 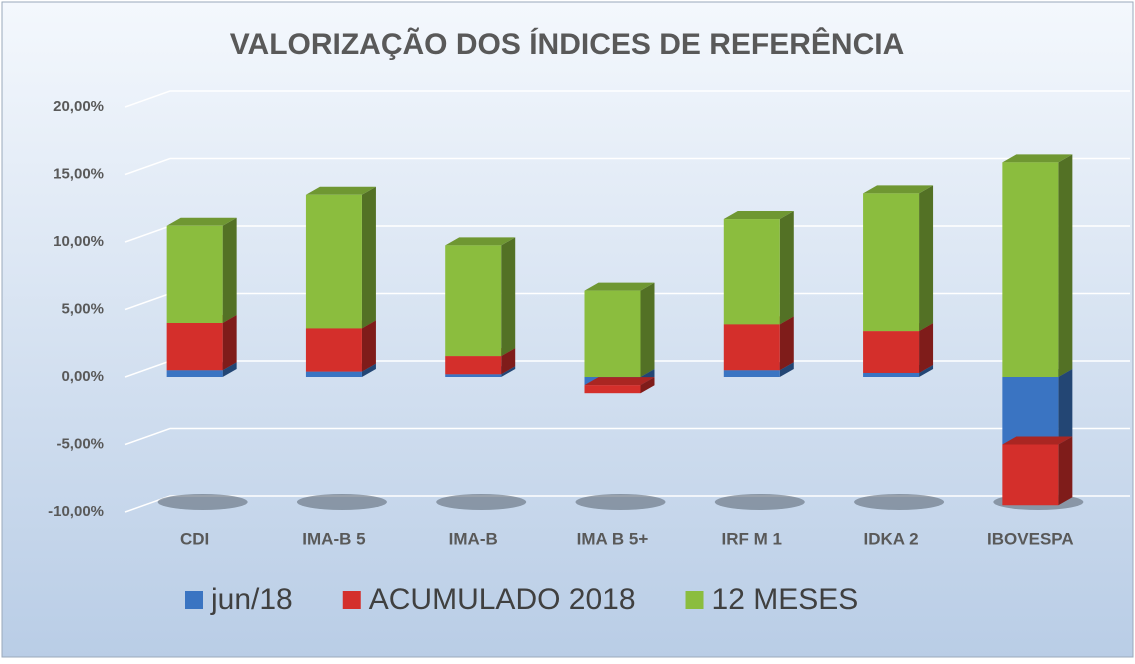 I want to click on x-tick-label: IDKA 2, so click(x=891, y=538).